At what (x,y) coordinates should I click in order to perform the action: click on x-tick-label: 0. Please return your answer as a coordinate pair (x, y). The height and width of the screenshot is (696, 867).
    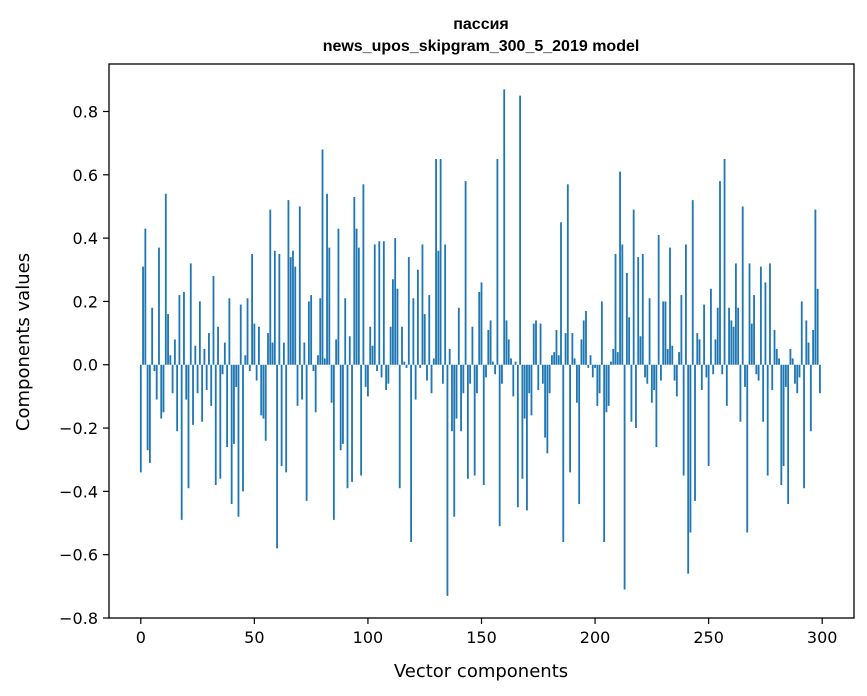
    Looking at the image, I should click on (141, 637).